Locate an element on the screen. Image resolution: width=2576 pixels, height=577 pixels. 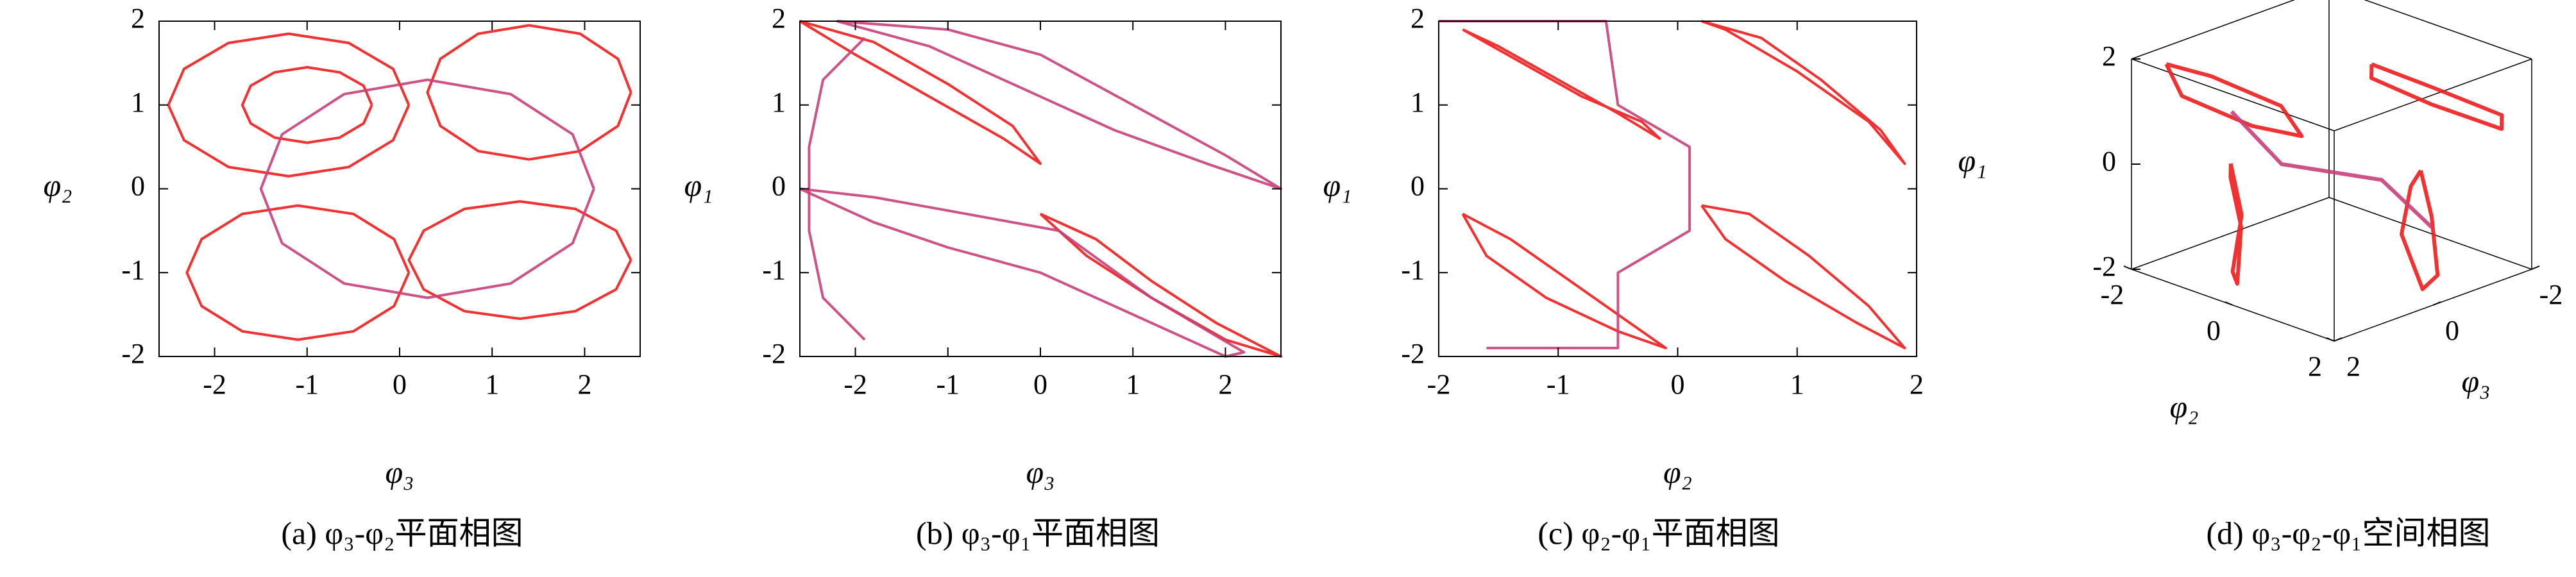
y-axis-label: φ₂ is located at coordinates (57, 185).